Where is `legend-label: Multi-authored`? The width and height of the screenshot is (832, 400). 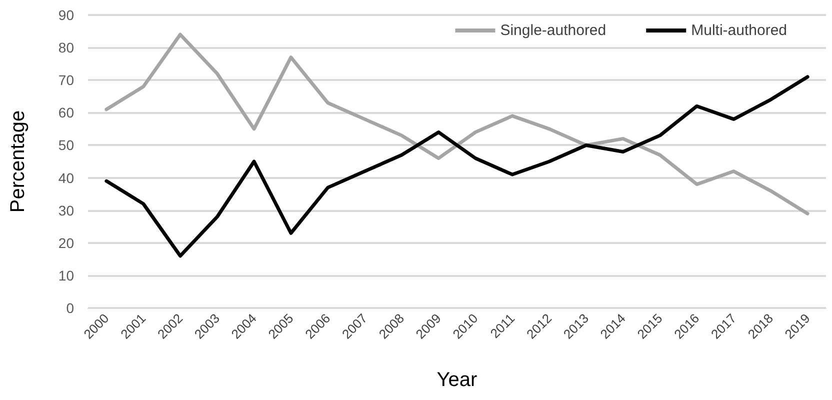
legend-label: Multi-authored is located at coordinates (739, 30).